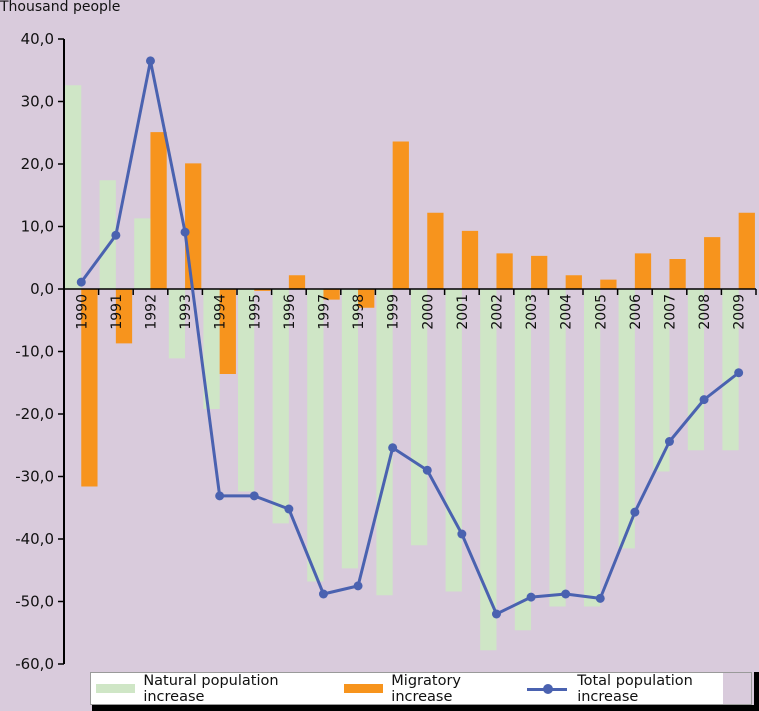 This screenshot has width=759, height=711. What do you see at coordinates (220, 496) in the screenshot?
I see `total-point-1994` at bounding box center [220, 496].